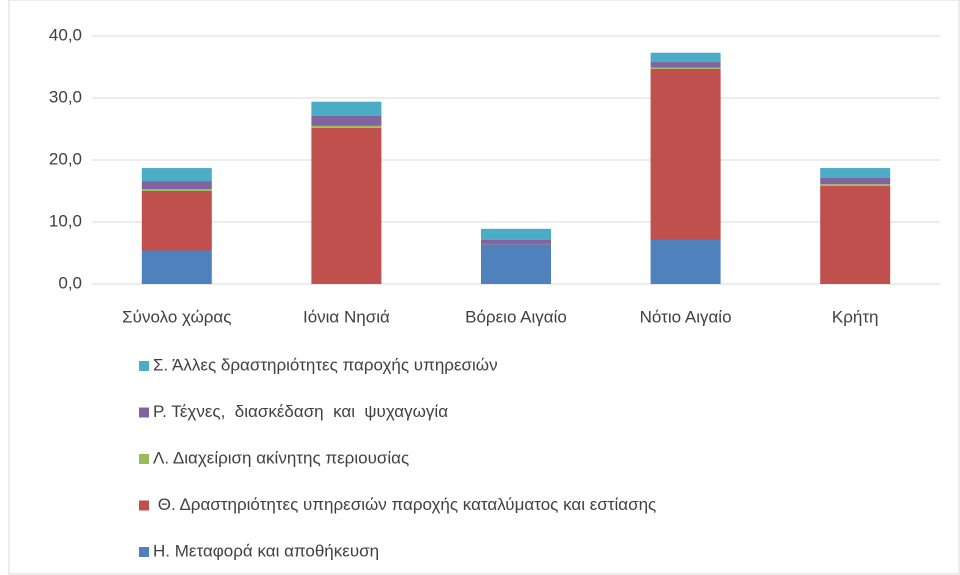 Image resolution: width=960 pixels, height=575 pixels. What do you see at coordinates (65, 96) in the screenshot?
I see `y-tick-label: 30,0` at bounding box center [65, 96].